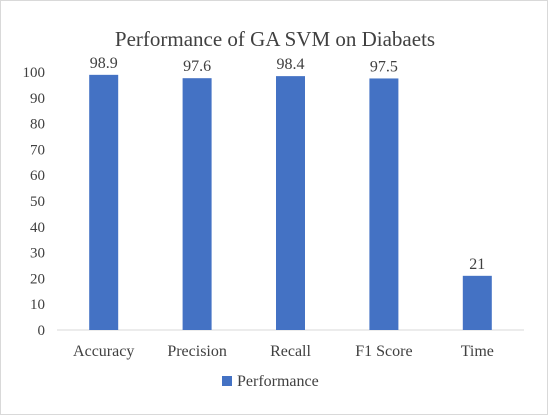  What do you see at coordinates (477, 264) in the screenshot?
I see `data-label: 21` at bounding box center [477, 264].